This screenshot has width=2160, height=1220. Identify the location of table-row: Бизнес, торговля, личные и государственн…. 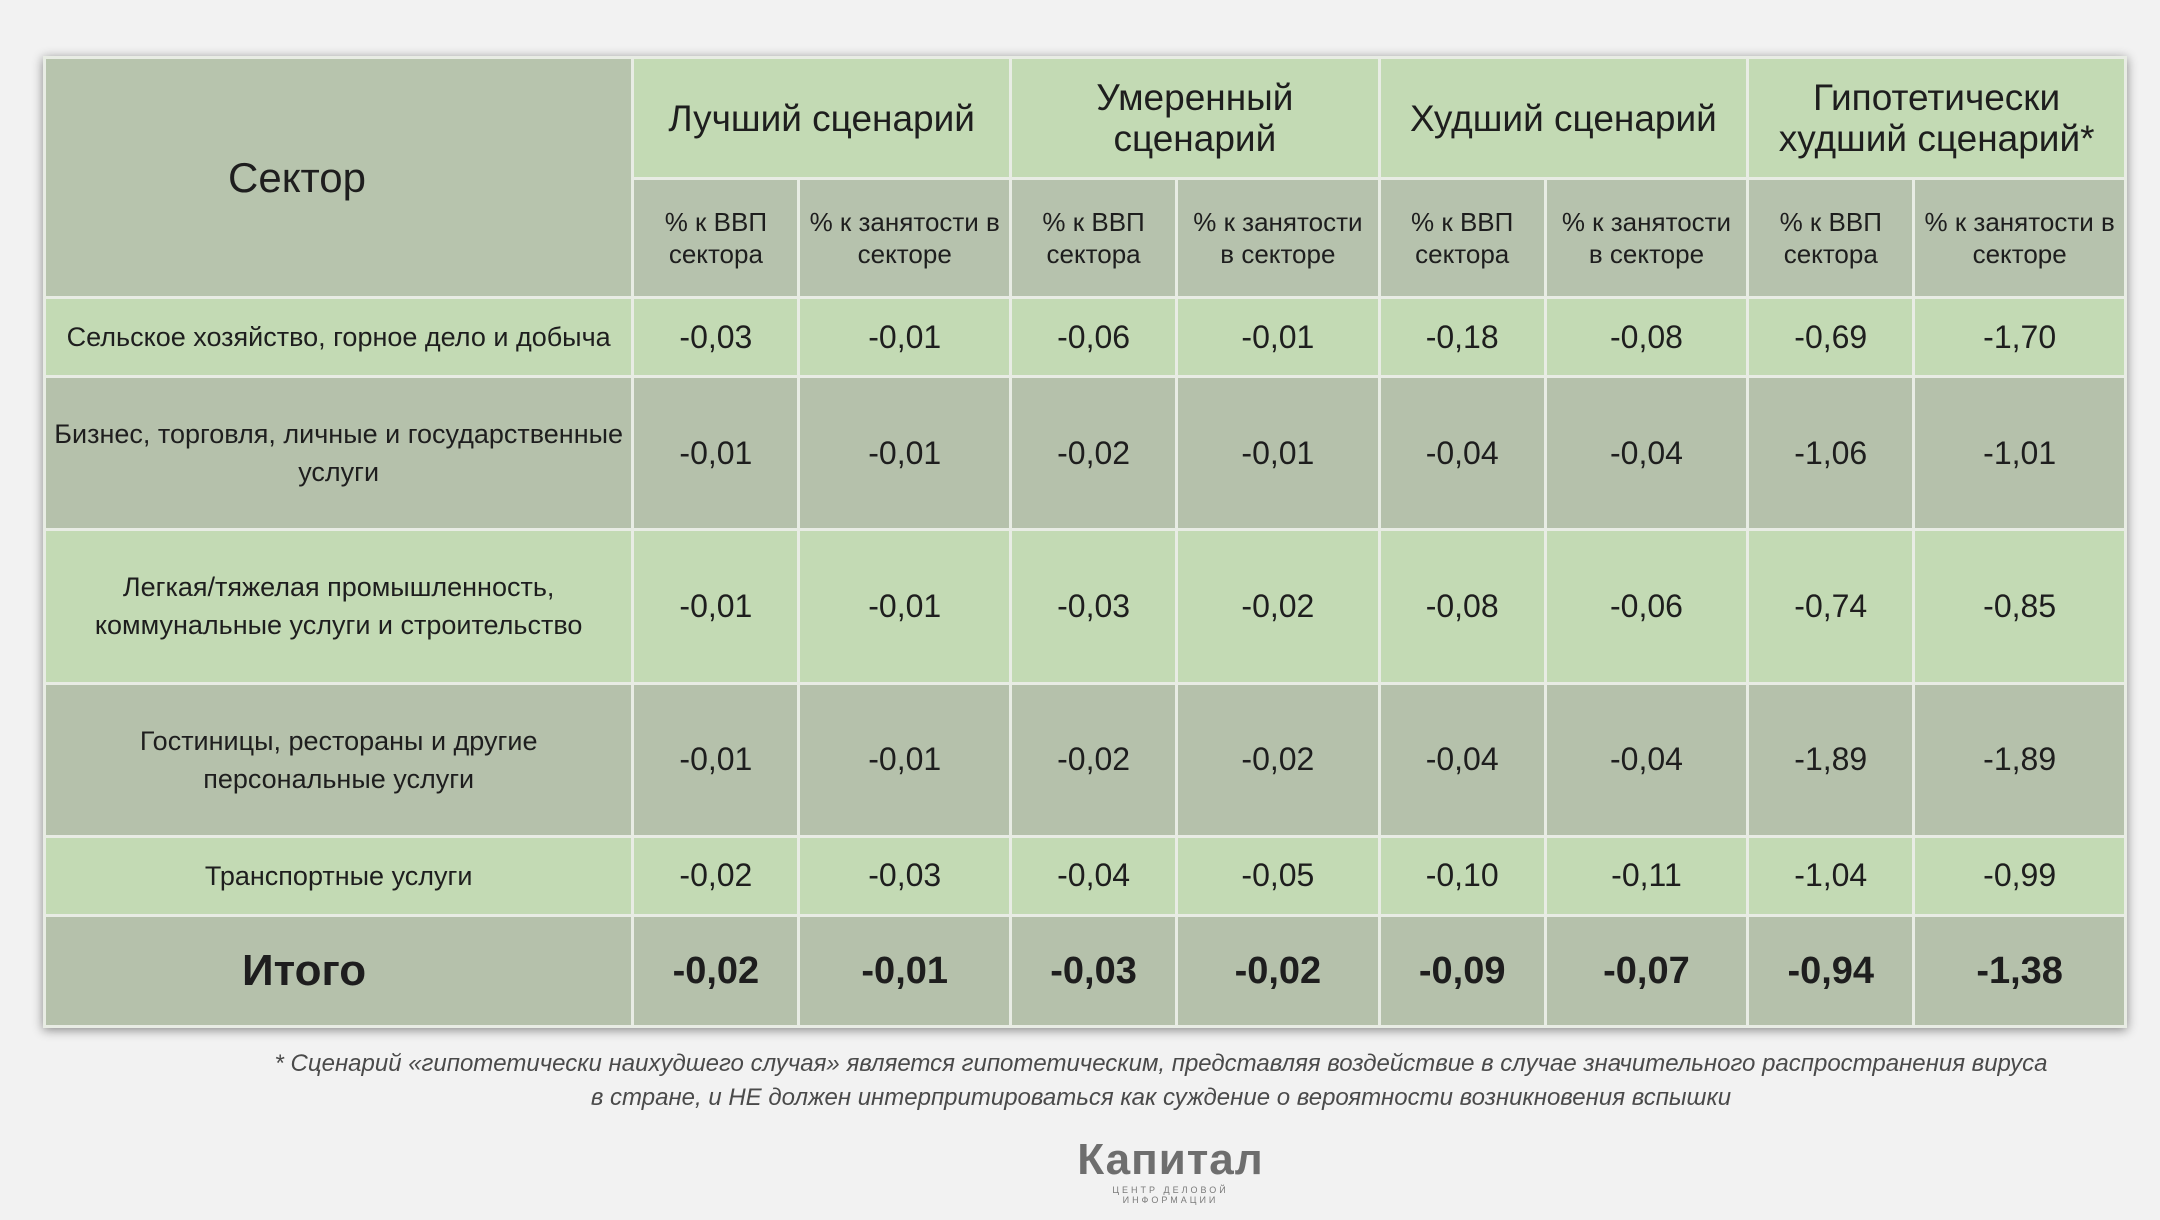
(1084, 453).